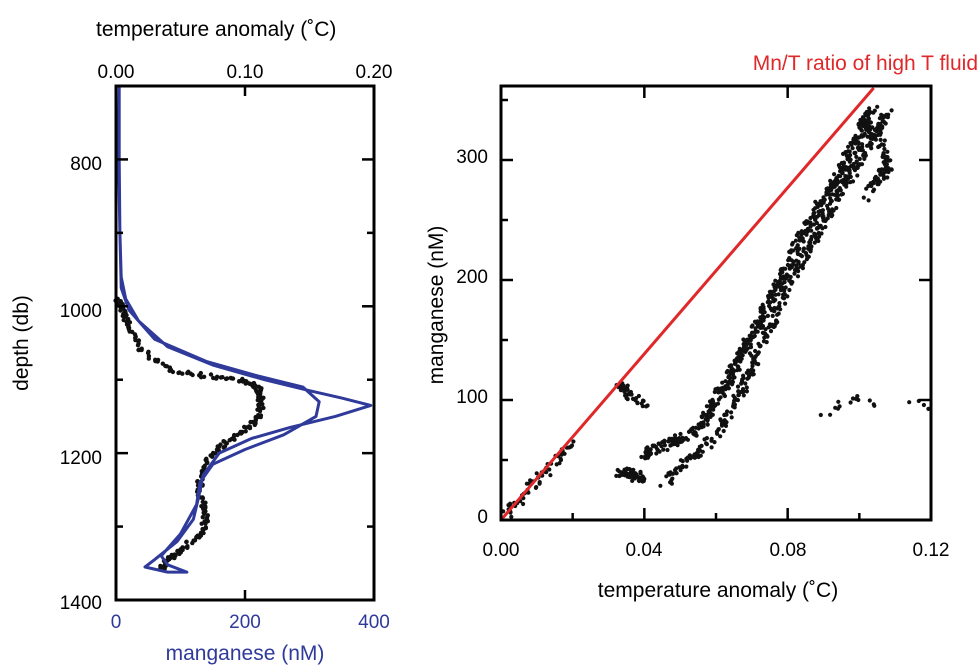  I want to click on right-x-tick-label: 0.08, so click(788, 550).